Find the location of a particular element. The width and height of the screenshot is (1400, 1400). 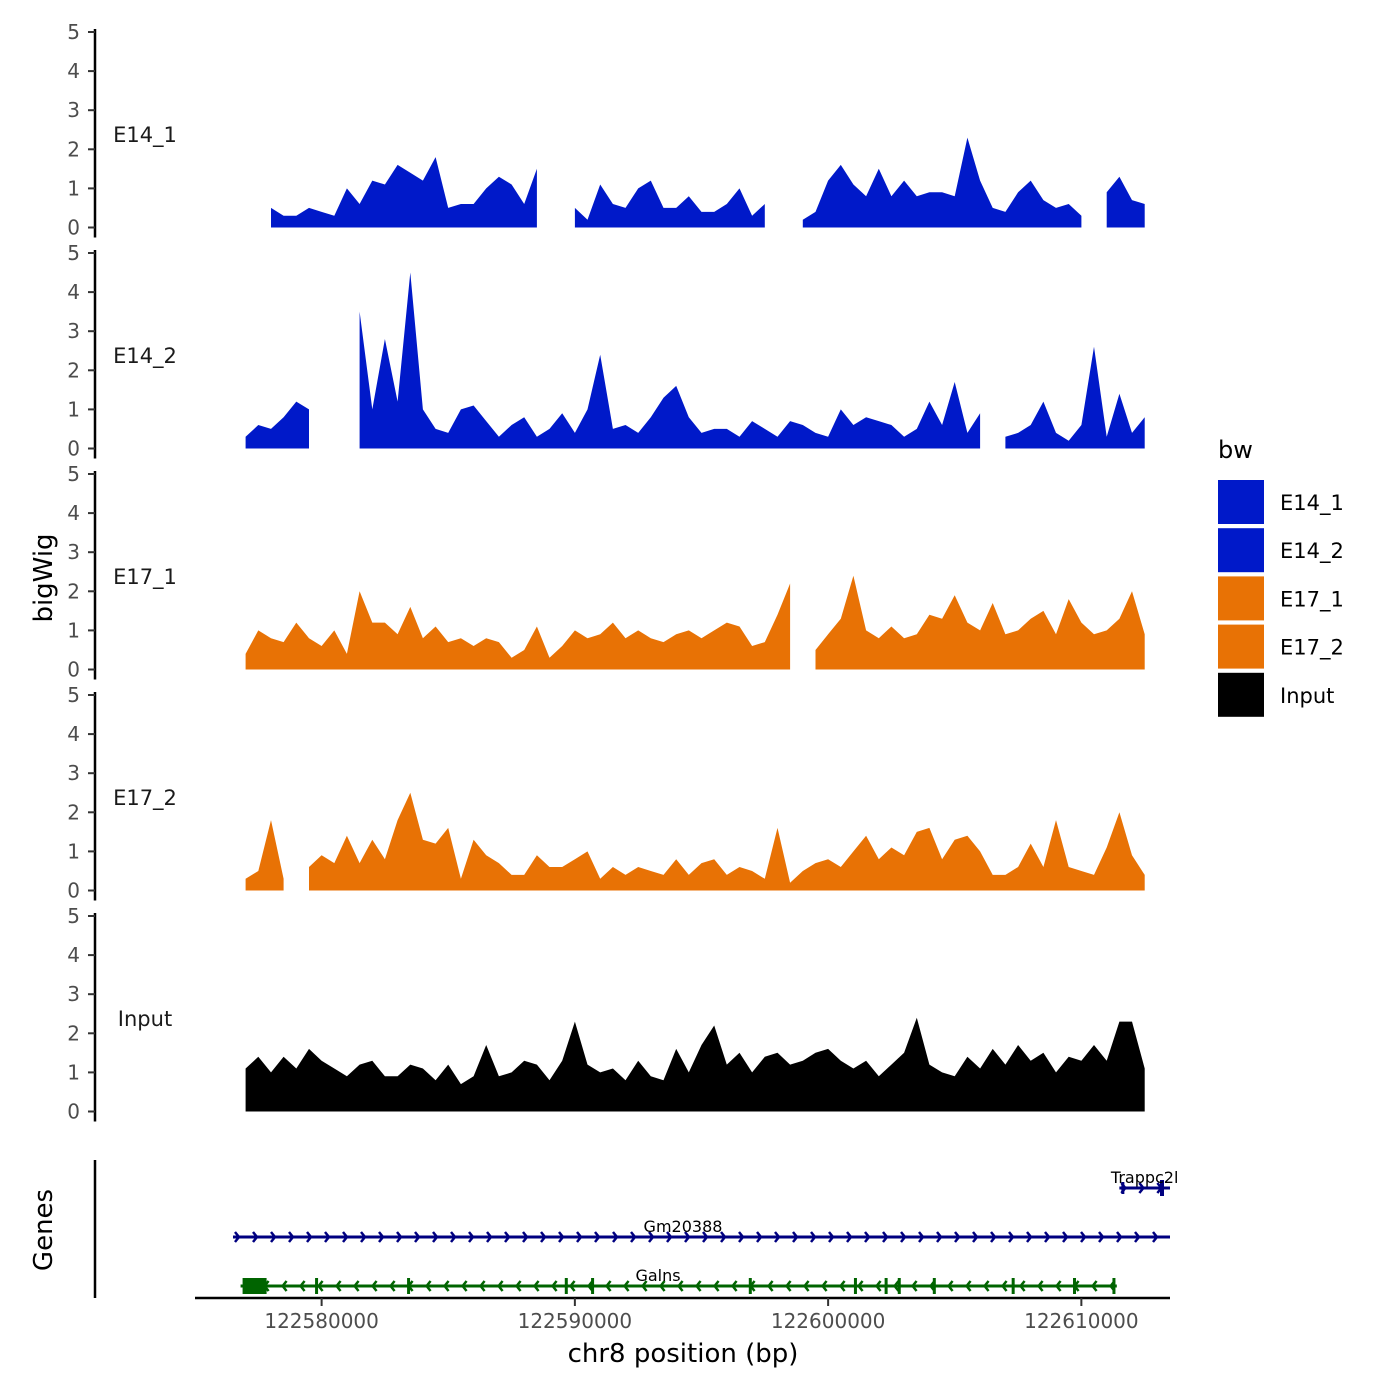

y-axis-title: bigWig is located at coordinates (44, 577).